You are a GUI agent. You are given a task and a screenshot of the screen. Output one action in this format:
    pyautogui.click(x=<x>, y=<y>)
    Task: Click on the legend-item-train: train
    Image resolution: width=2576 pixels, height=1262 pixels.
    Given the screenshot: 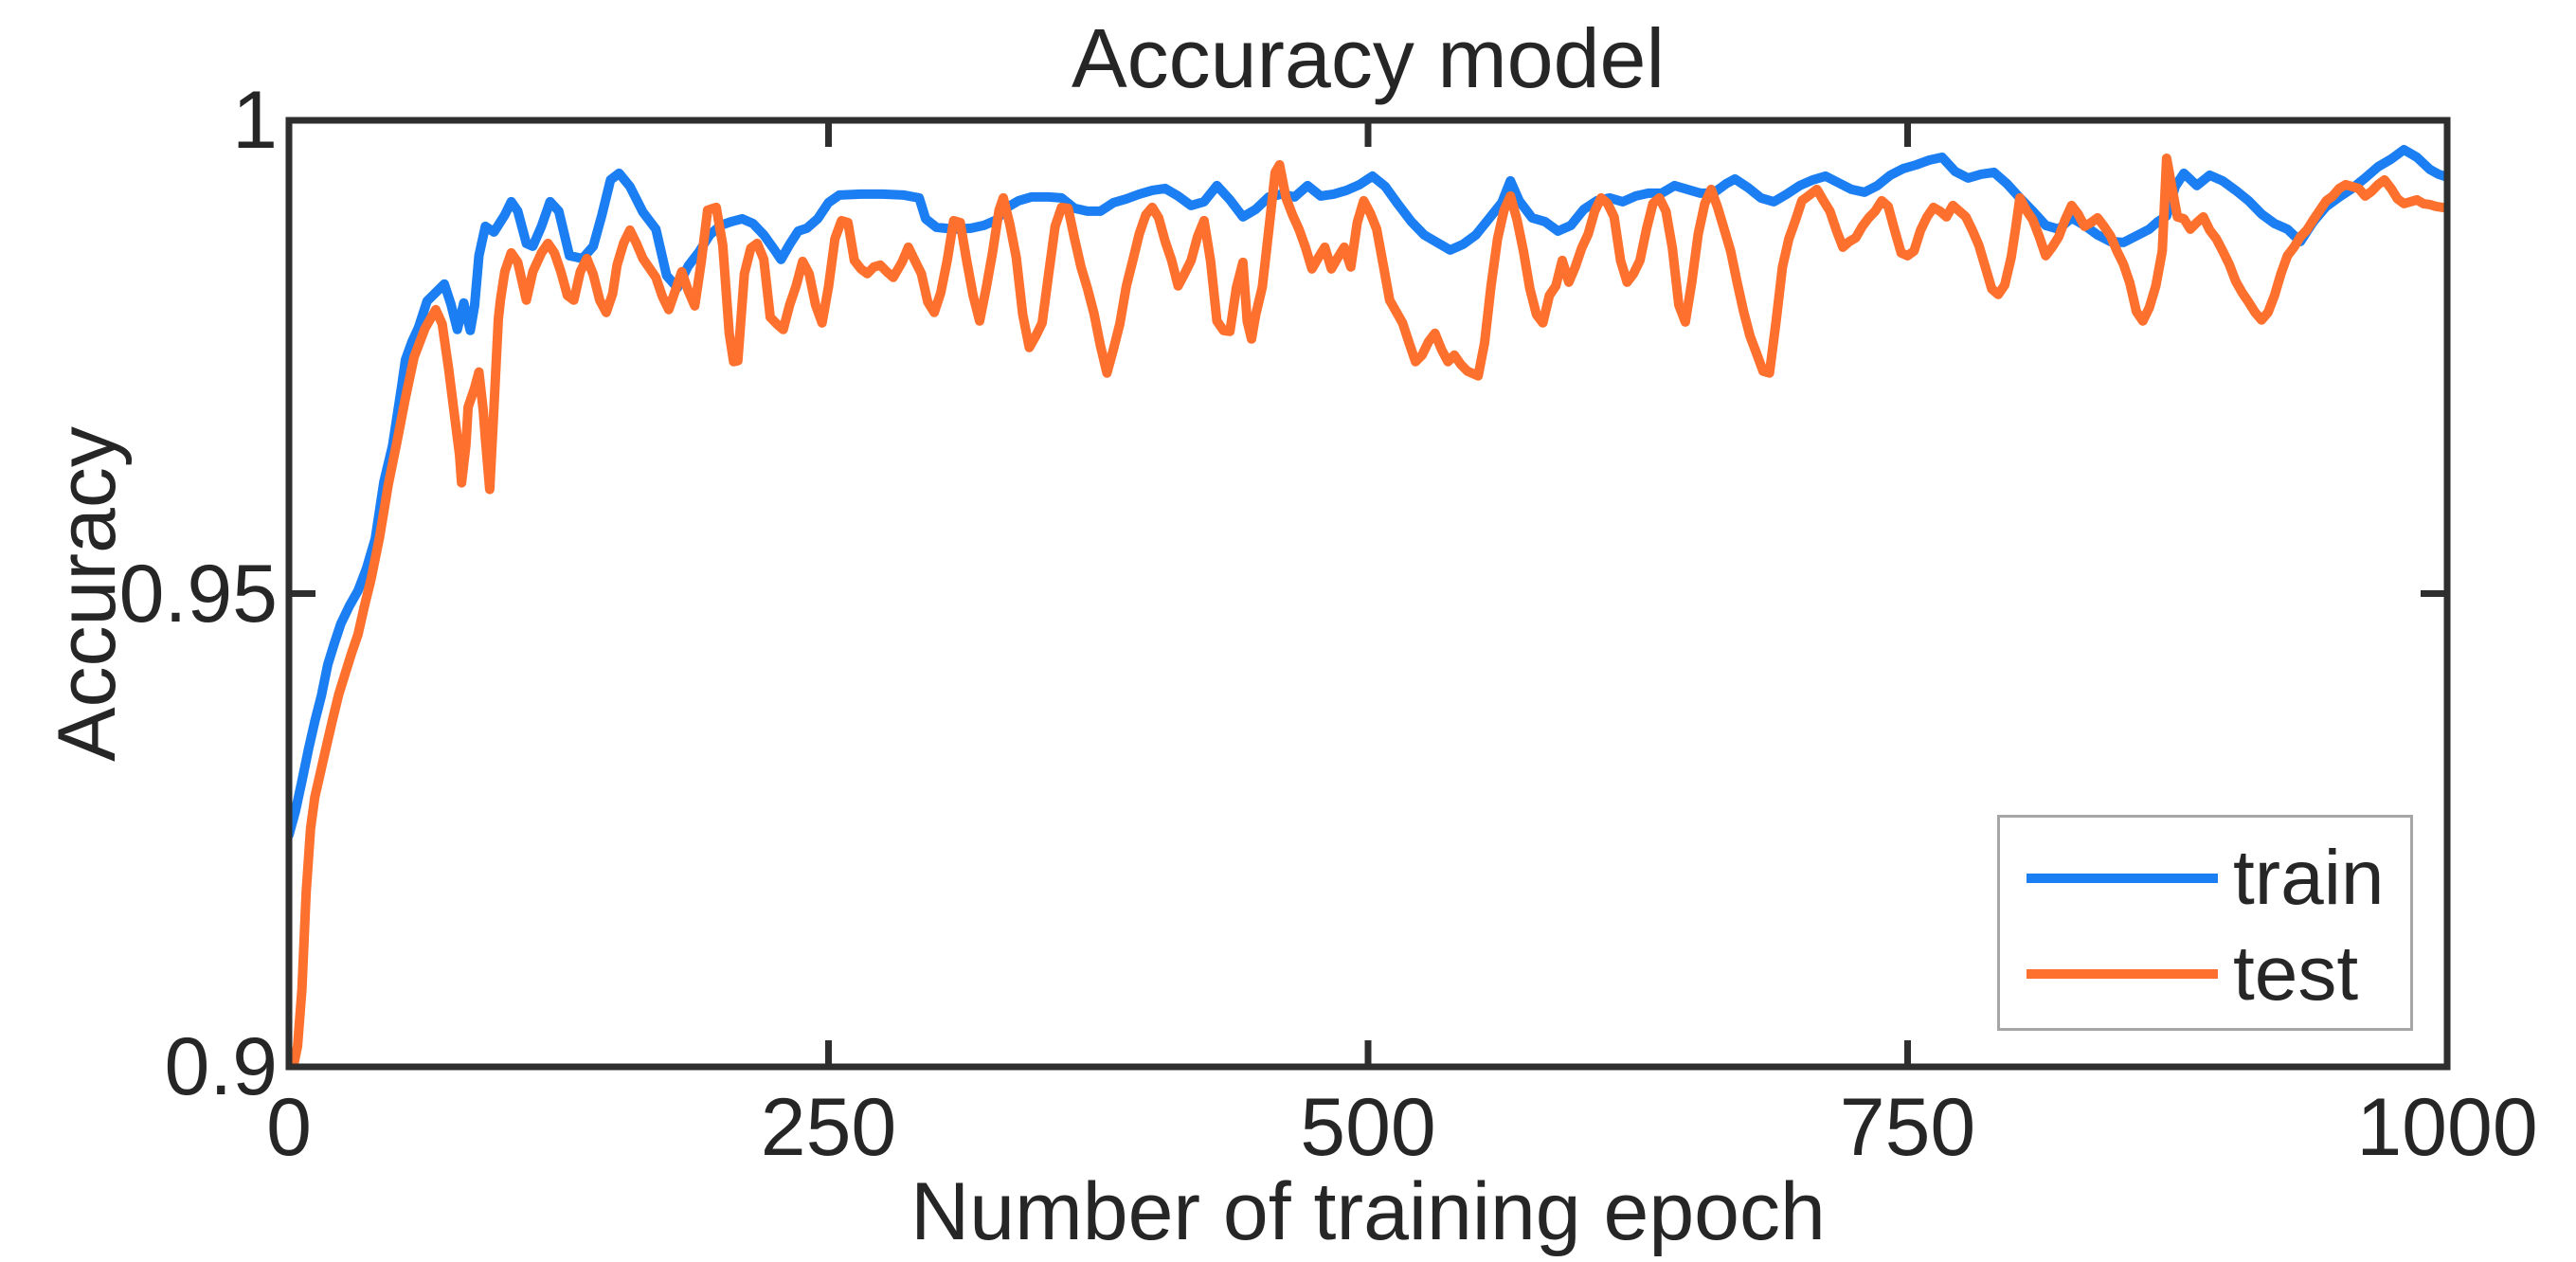 What is the action you would take?
    pyautogui.click(x=2205, y=878)
    